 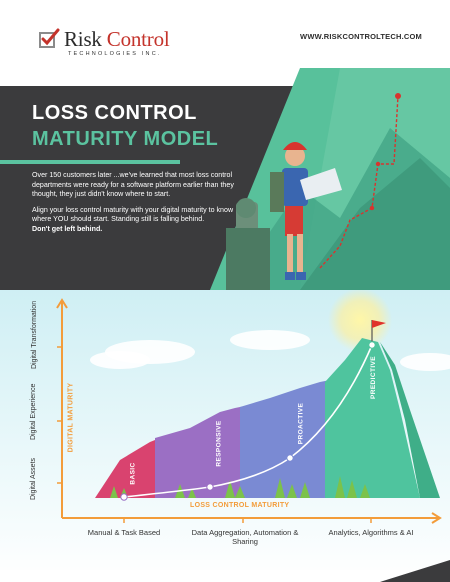 What do you see at coordinates (117, 39) in the screenshot?
I see `logo-wordmark: Risk Control` at bounding box center [117, 39].